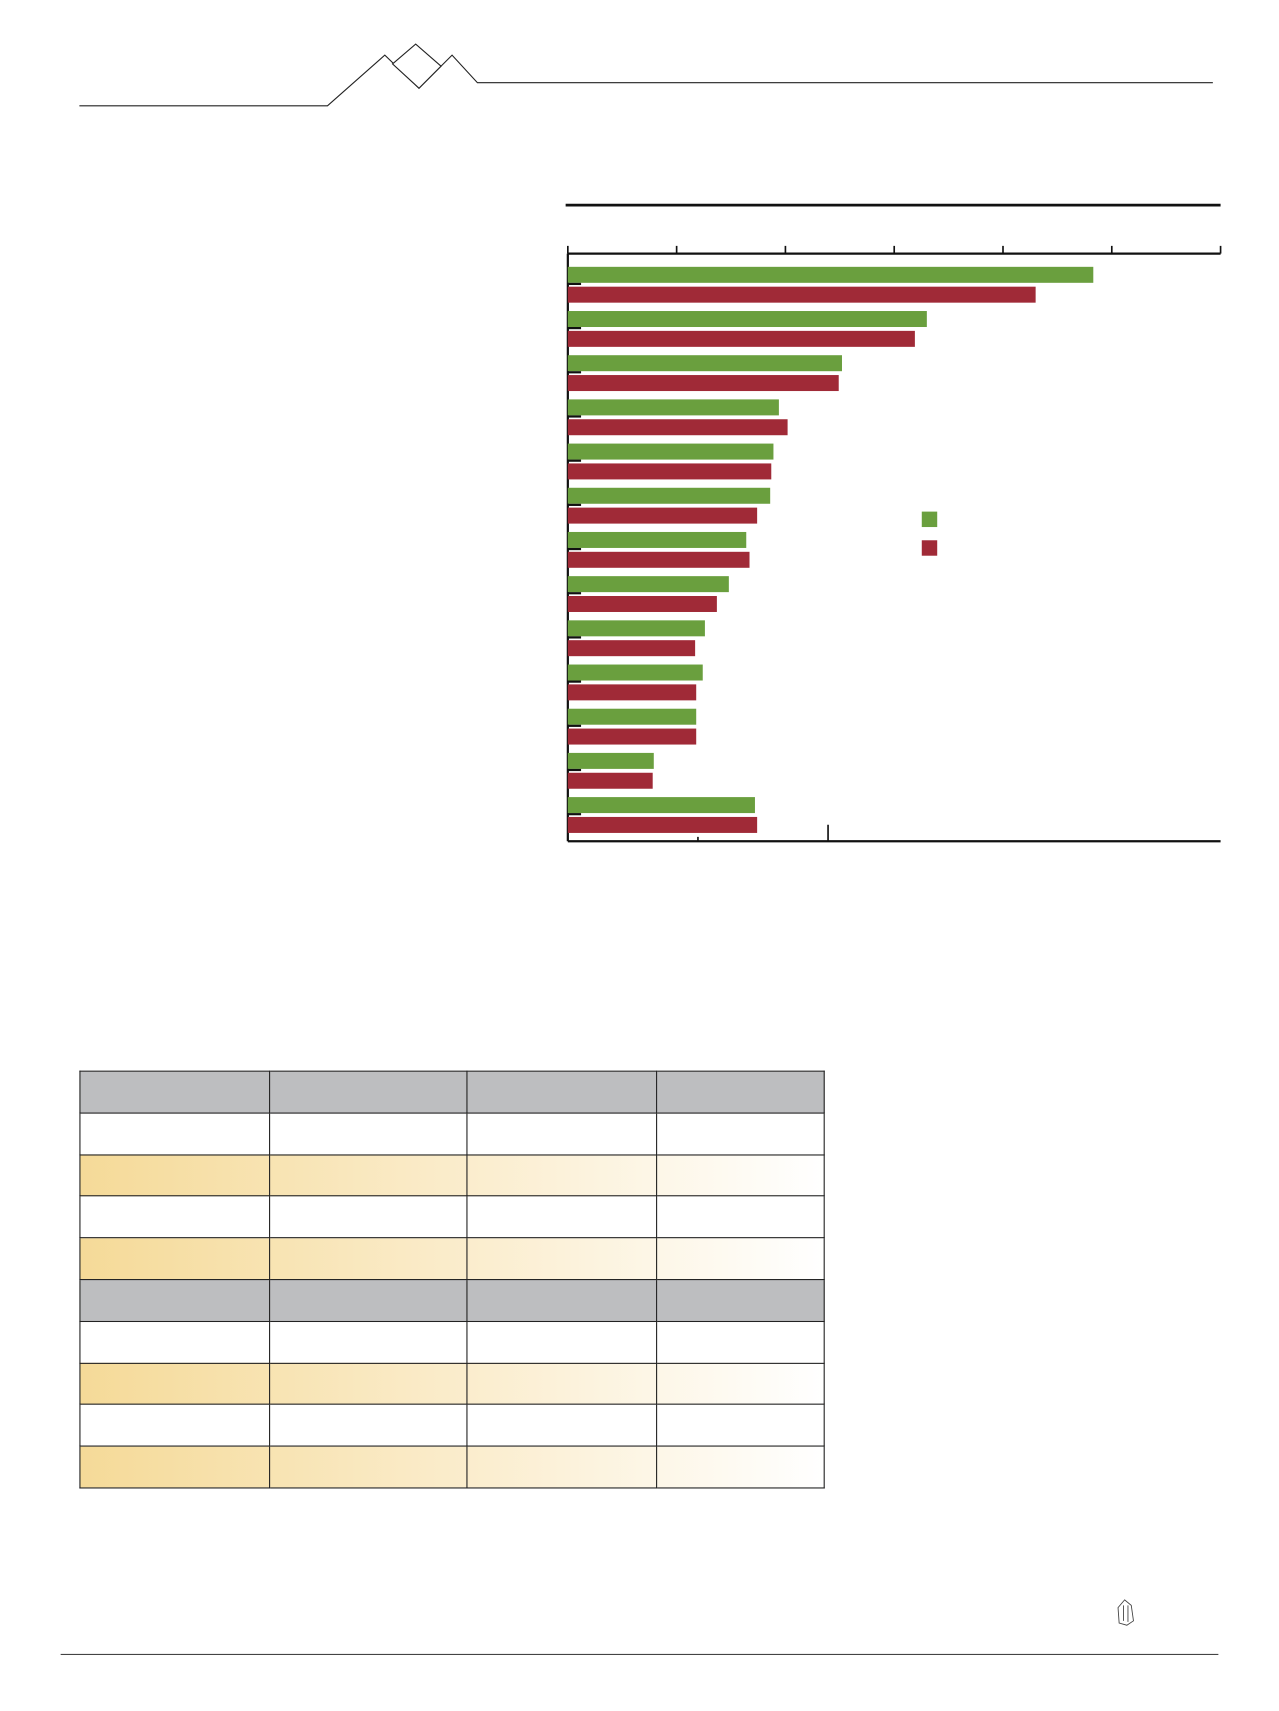 This screenshot has width=1279, height=1711. Describe the element at coordinates (1125, 1612) in the screenshot. I see `logo-emblem-icon` at that location.